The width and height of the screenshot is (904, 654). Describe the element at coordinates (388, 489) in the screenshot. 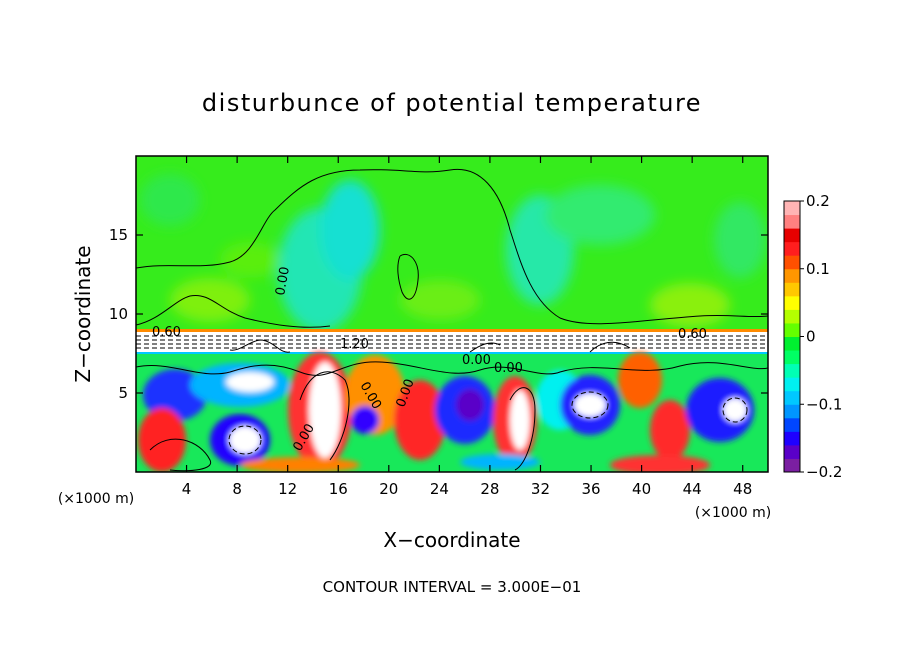

I see `x-tick-label: 20` at that location.